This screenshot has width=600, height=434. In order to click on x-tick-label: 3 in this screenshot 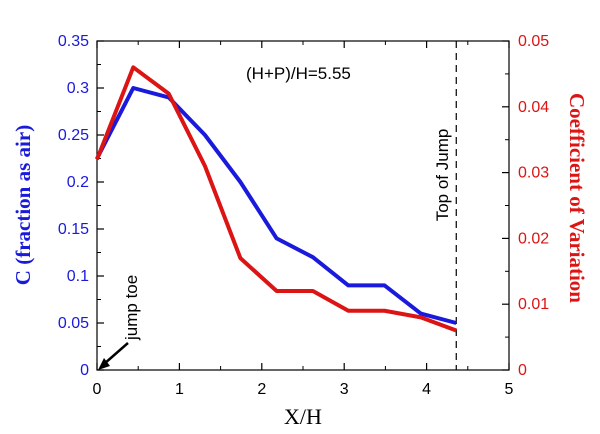, I will do `click(344, 389)`.